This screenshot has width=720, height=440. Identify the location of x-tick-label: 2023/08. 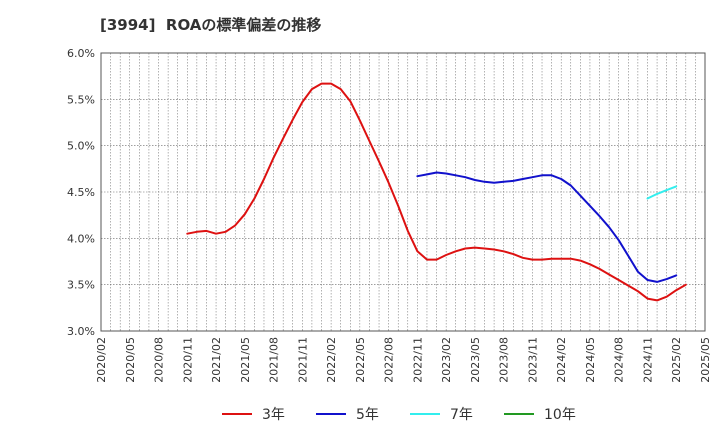
(504, 360).